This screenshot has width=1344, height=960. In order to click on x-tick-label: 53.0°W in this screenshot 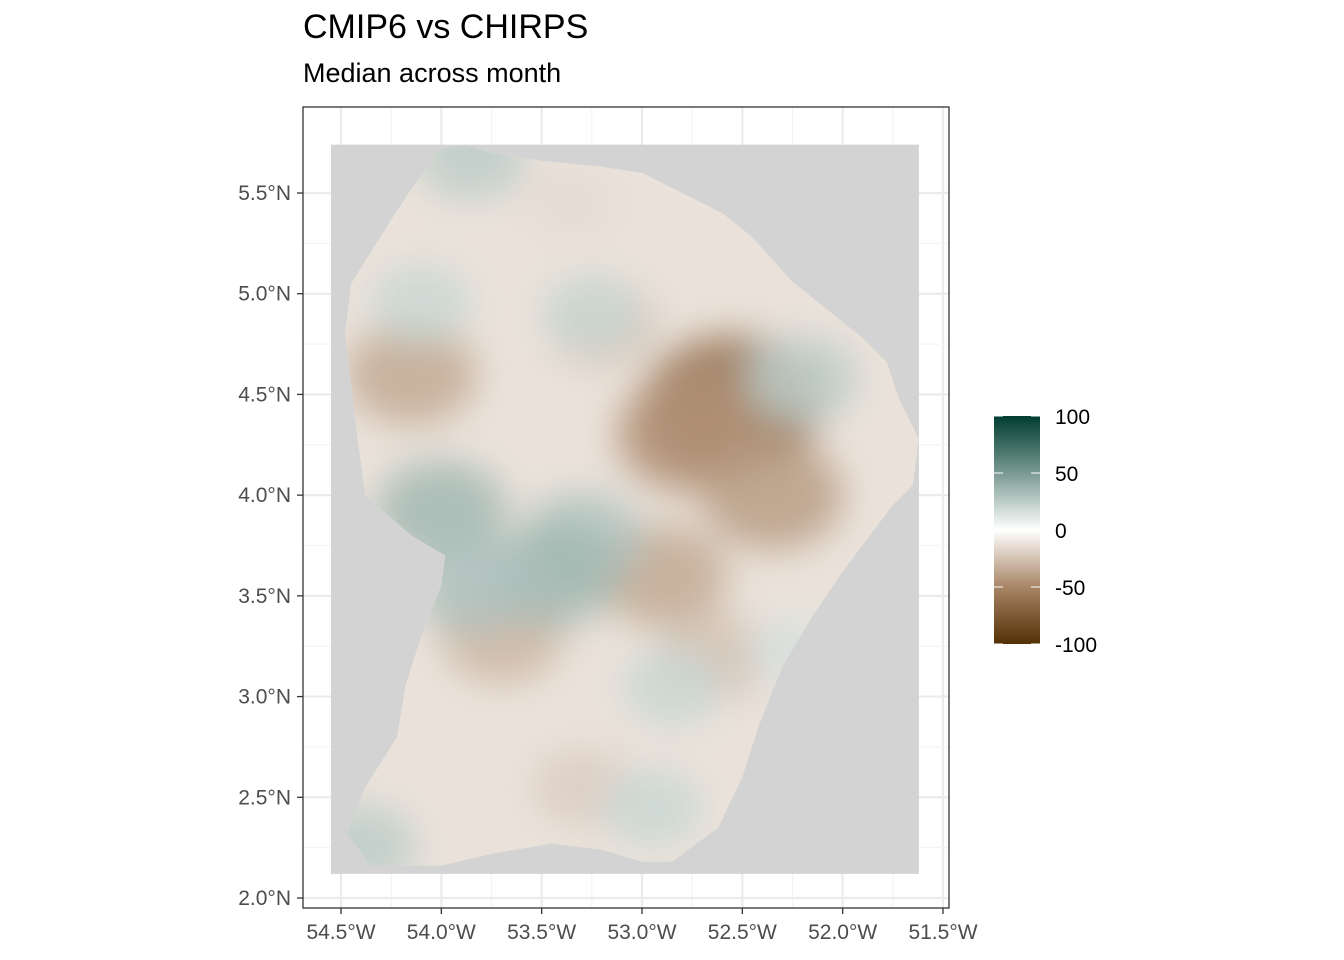, I will do `click(641, 932)`.